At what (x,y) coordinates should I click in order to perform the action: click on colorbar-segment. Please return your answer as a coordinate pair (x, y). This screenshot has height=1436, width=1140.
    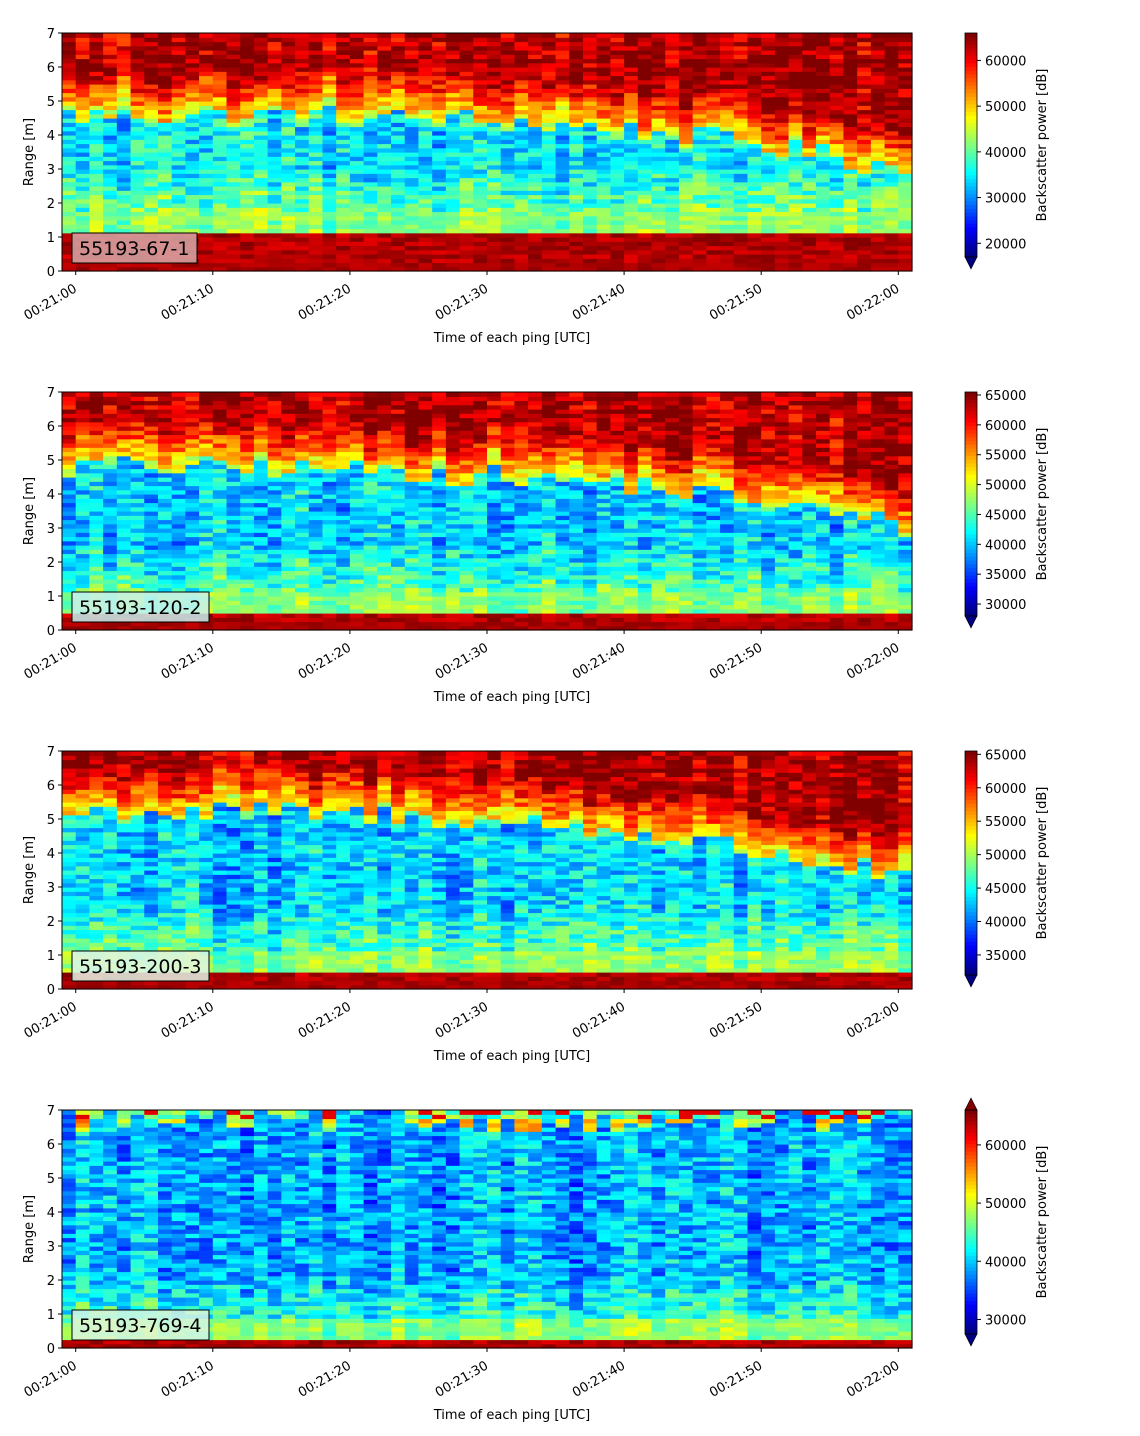
    Looking at the image, I should click on (971, 251).